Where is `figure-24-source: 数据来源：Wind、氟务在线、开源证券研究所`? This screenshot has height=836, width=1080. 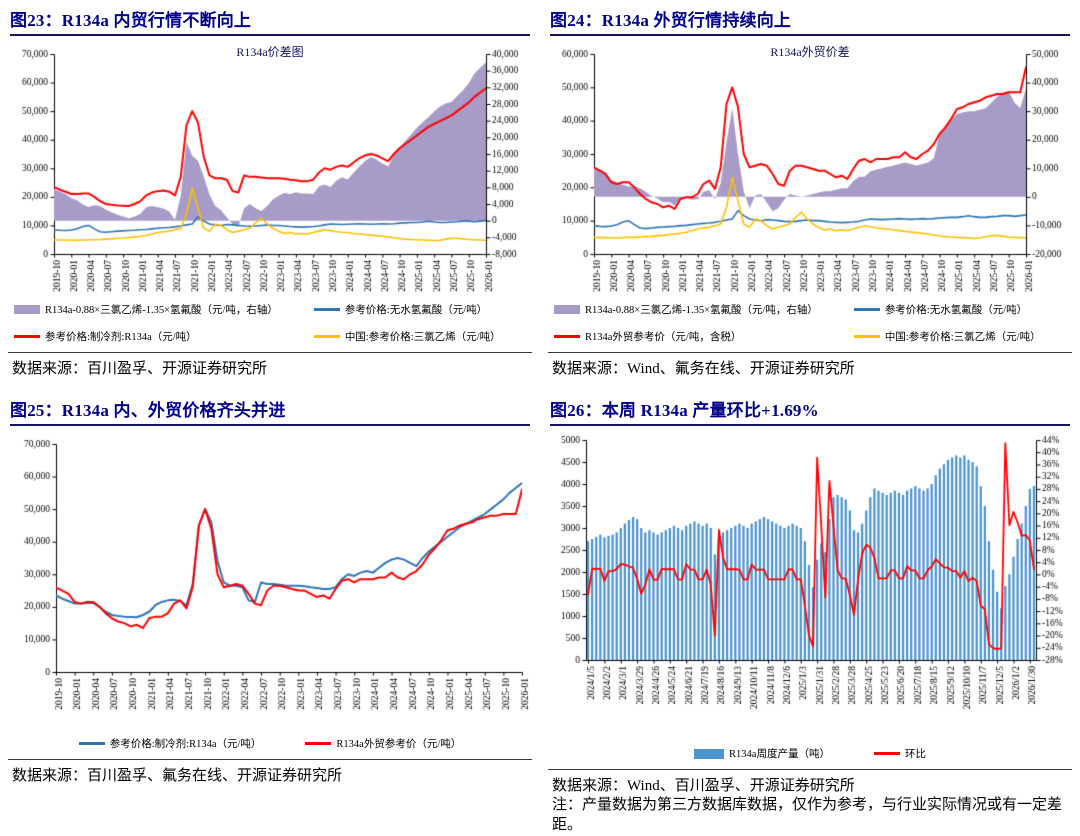 figure-24-source: 数据来源：Wind、氟务在线、开源证券研究所 is located at coordinates (703, 369).